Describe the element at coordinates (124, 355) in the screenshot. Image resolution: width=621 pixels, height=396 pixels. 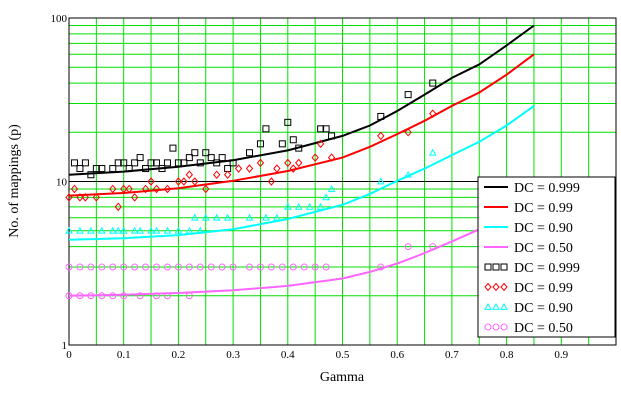
I see `x-tick-label: 0.1` at that location.